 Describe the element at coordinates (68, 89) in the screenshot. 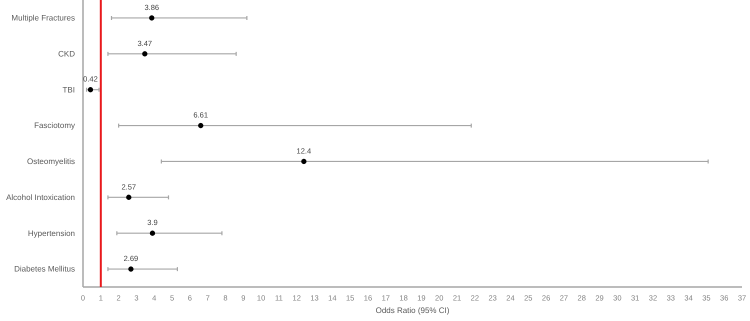

I see `y-tick-label: TBI` at that location.